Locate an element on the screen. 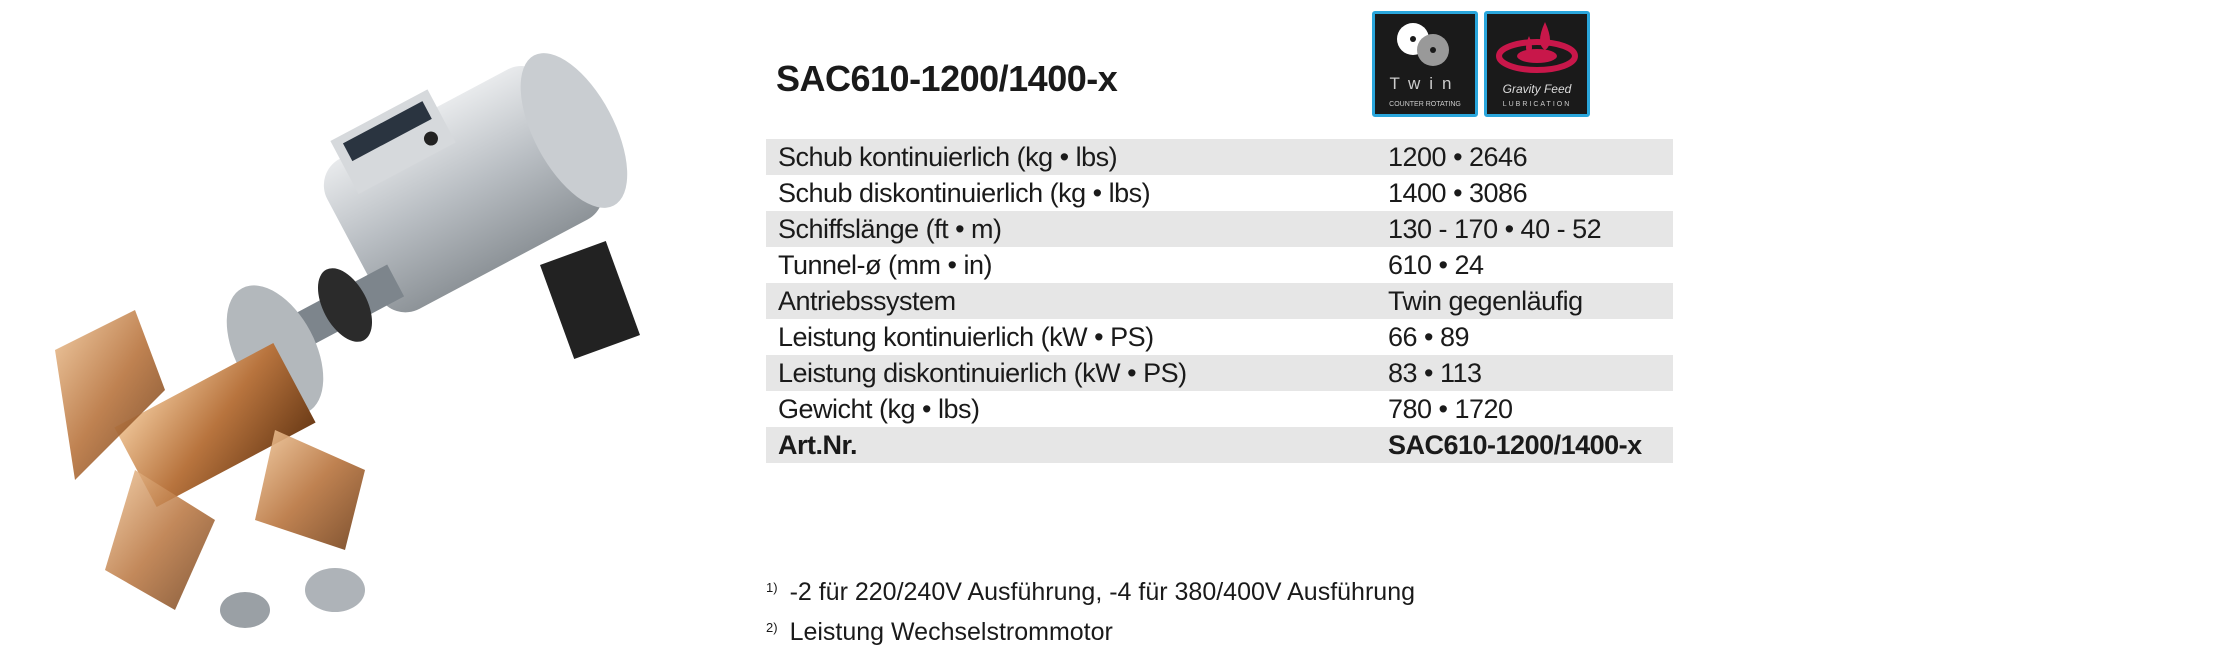  spec-value: 1400 • 3086 is located at coordinates (1458, 193).